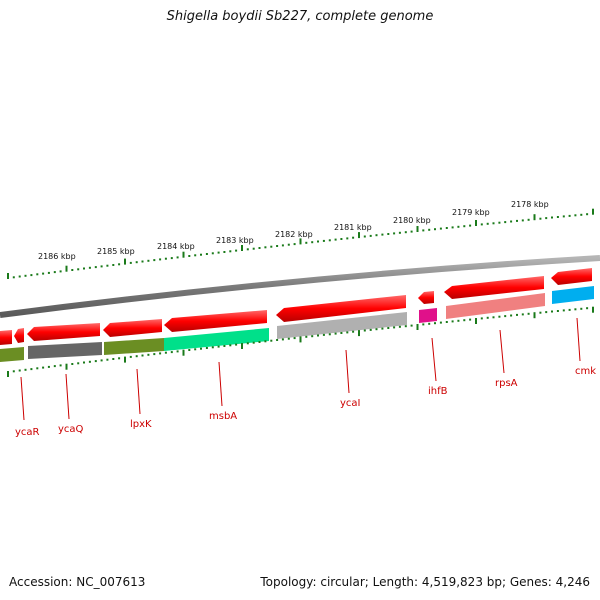 The width and height of the screenshot is (600, 600). I want to click on gene-block-lpxK, so click(134, 346).